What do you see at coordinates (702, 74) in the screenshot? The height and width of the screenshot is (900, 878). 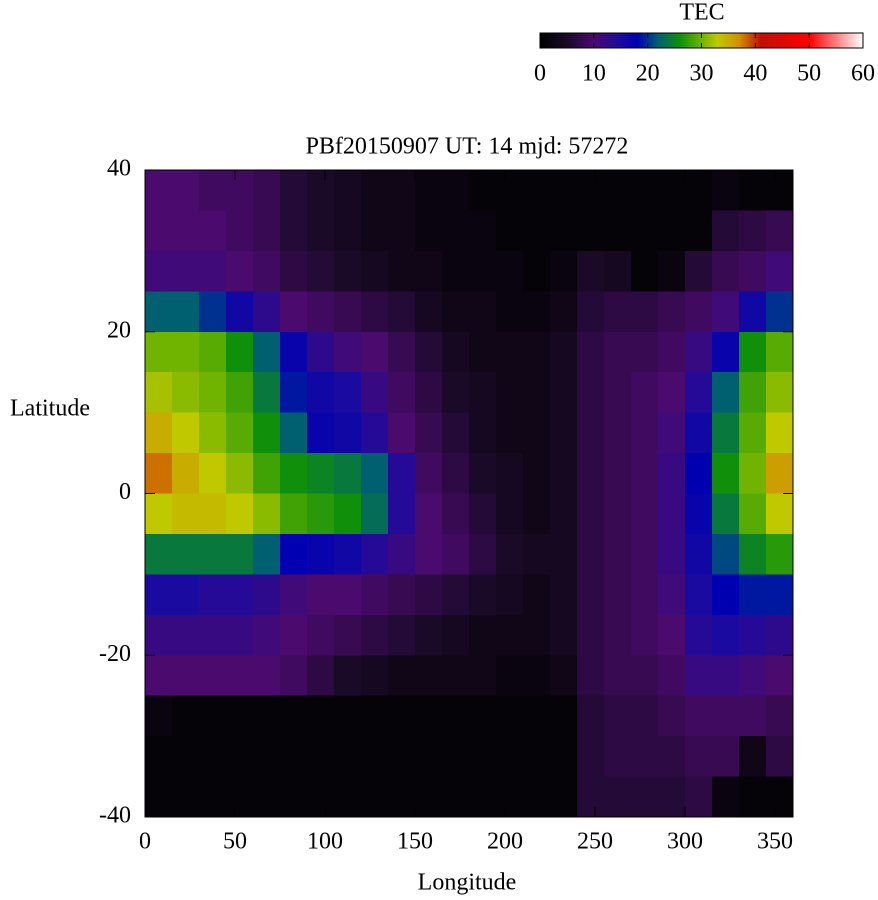 I see `colorbar-tick-label: 30` at bounding box center [702, 74].